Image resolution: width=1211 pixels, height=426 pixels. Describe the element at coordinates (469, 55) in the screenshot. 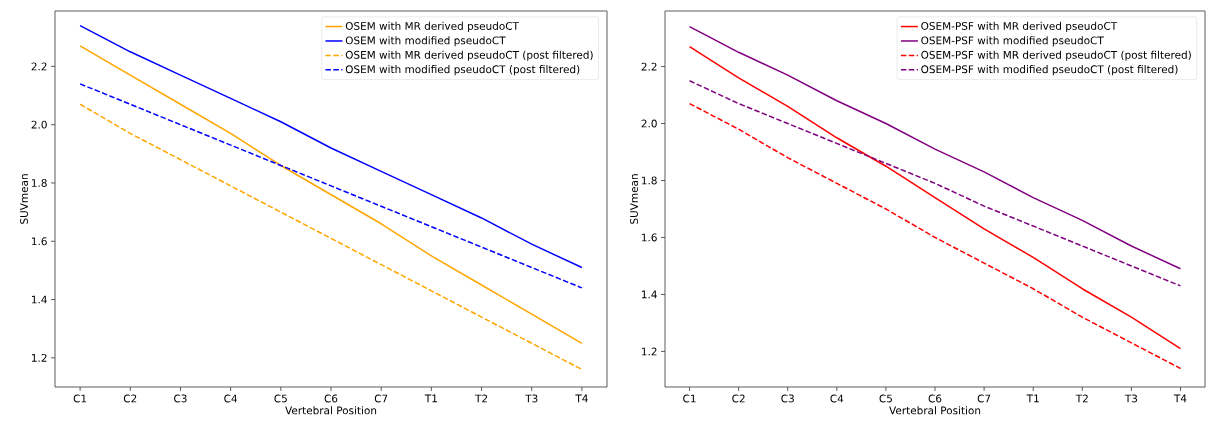

I see `legend-label: OSEM with MR derived pseudoCT (post filtered)` at that location.